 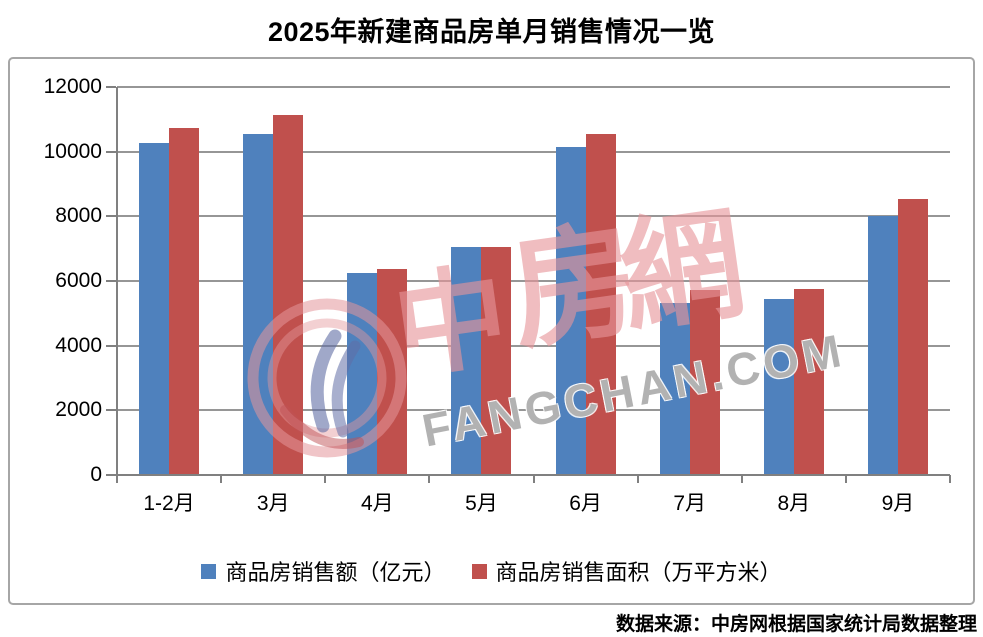 I want to click on x-tick-label: 8月, so click(x=794, y=503).